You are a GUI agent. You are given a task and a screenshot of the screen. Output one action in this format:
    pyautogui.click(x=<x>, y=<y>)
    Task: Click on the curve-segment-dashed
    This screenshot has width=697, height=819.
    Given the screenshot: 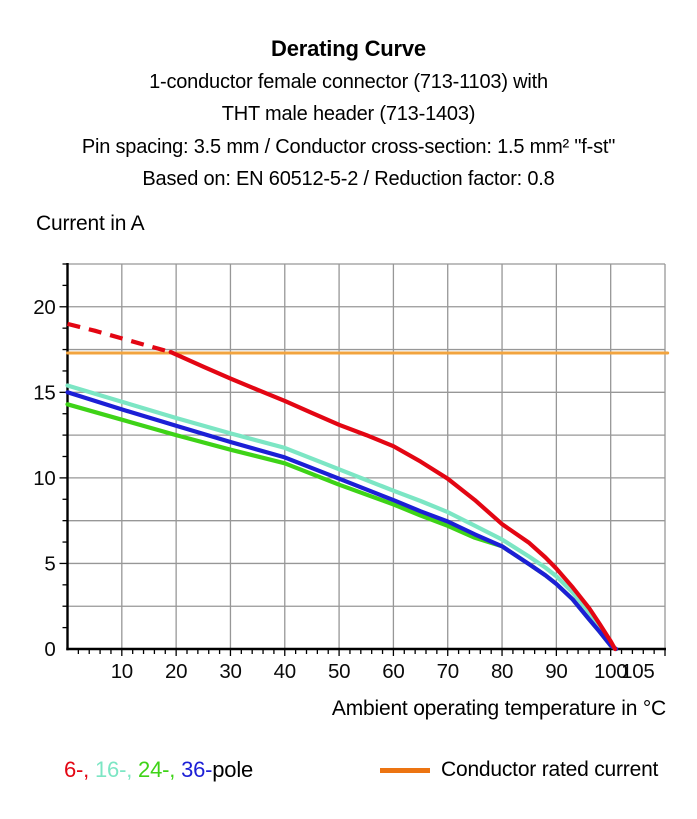 What is the action you would take?
    pyautogui.click(x=119, y=338)
    